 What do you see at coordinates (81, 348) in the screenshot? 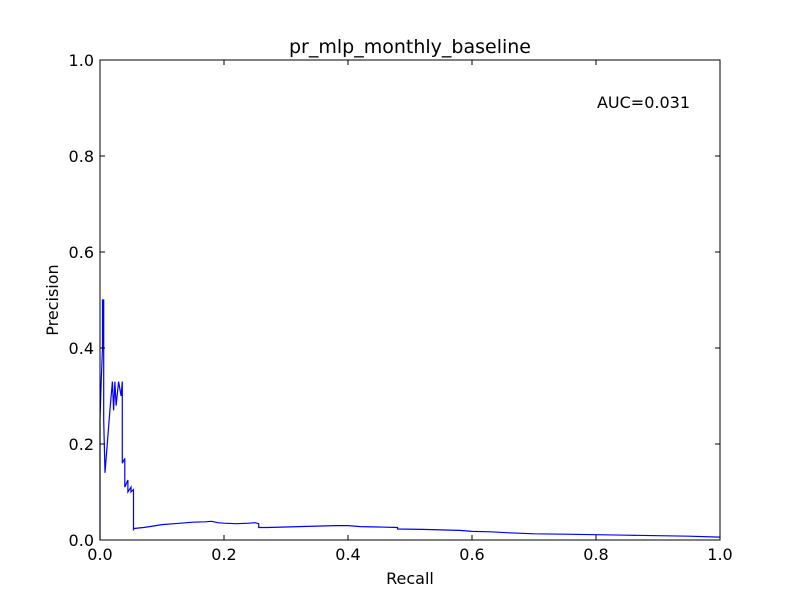
I see `y-tick-label-2: 0.4` at bounding box center [81, 348].